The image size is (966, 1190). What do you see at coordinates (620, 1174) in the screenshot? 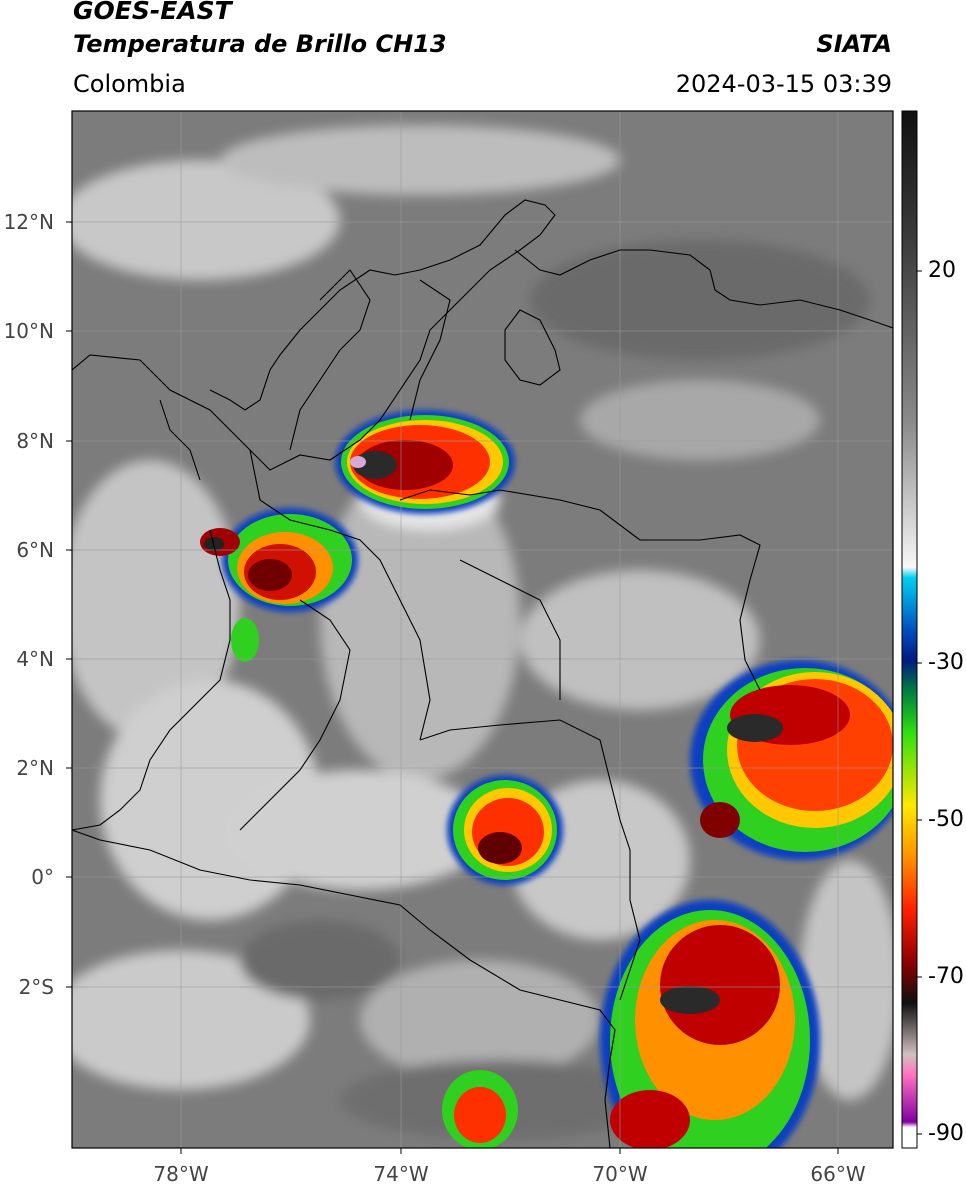
I see `lon-label: 70°W` at bounding box center [620, 1174].